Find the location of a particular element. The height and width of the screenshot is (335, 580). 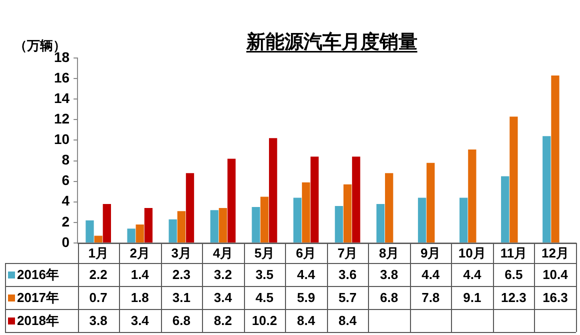

data-label: 10.2 is located at coordinates (265, 320).